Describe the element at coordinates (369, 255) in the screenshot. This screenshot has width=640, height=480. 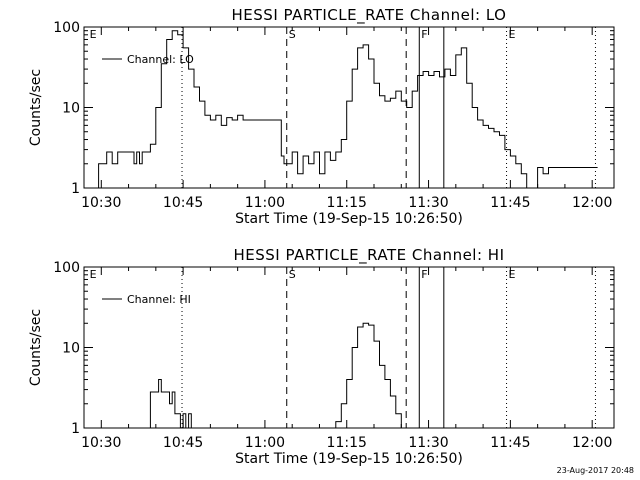
I see `panel2-title: HESSI PARTICLE_RATE Channel: HI` at that location.